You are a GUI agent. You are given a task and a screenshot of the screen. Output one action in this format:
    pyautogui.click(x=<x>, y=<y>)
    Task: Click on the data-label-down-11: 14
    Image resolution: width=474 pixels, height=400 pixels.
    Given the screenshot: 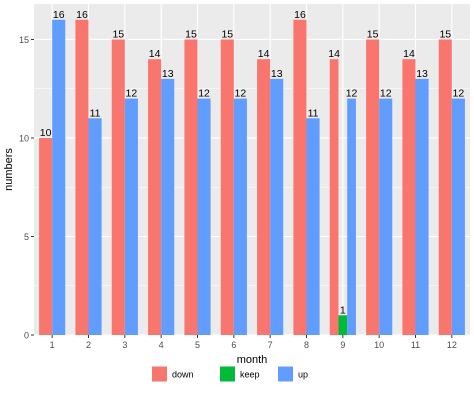 What is the action you would take?
    pyautogui.click(x=409, y=54)
    